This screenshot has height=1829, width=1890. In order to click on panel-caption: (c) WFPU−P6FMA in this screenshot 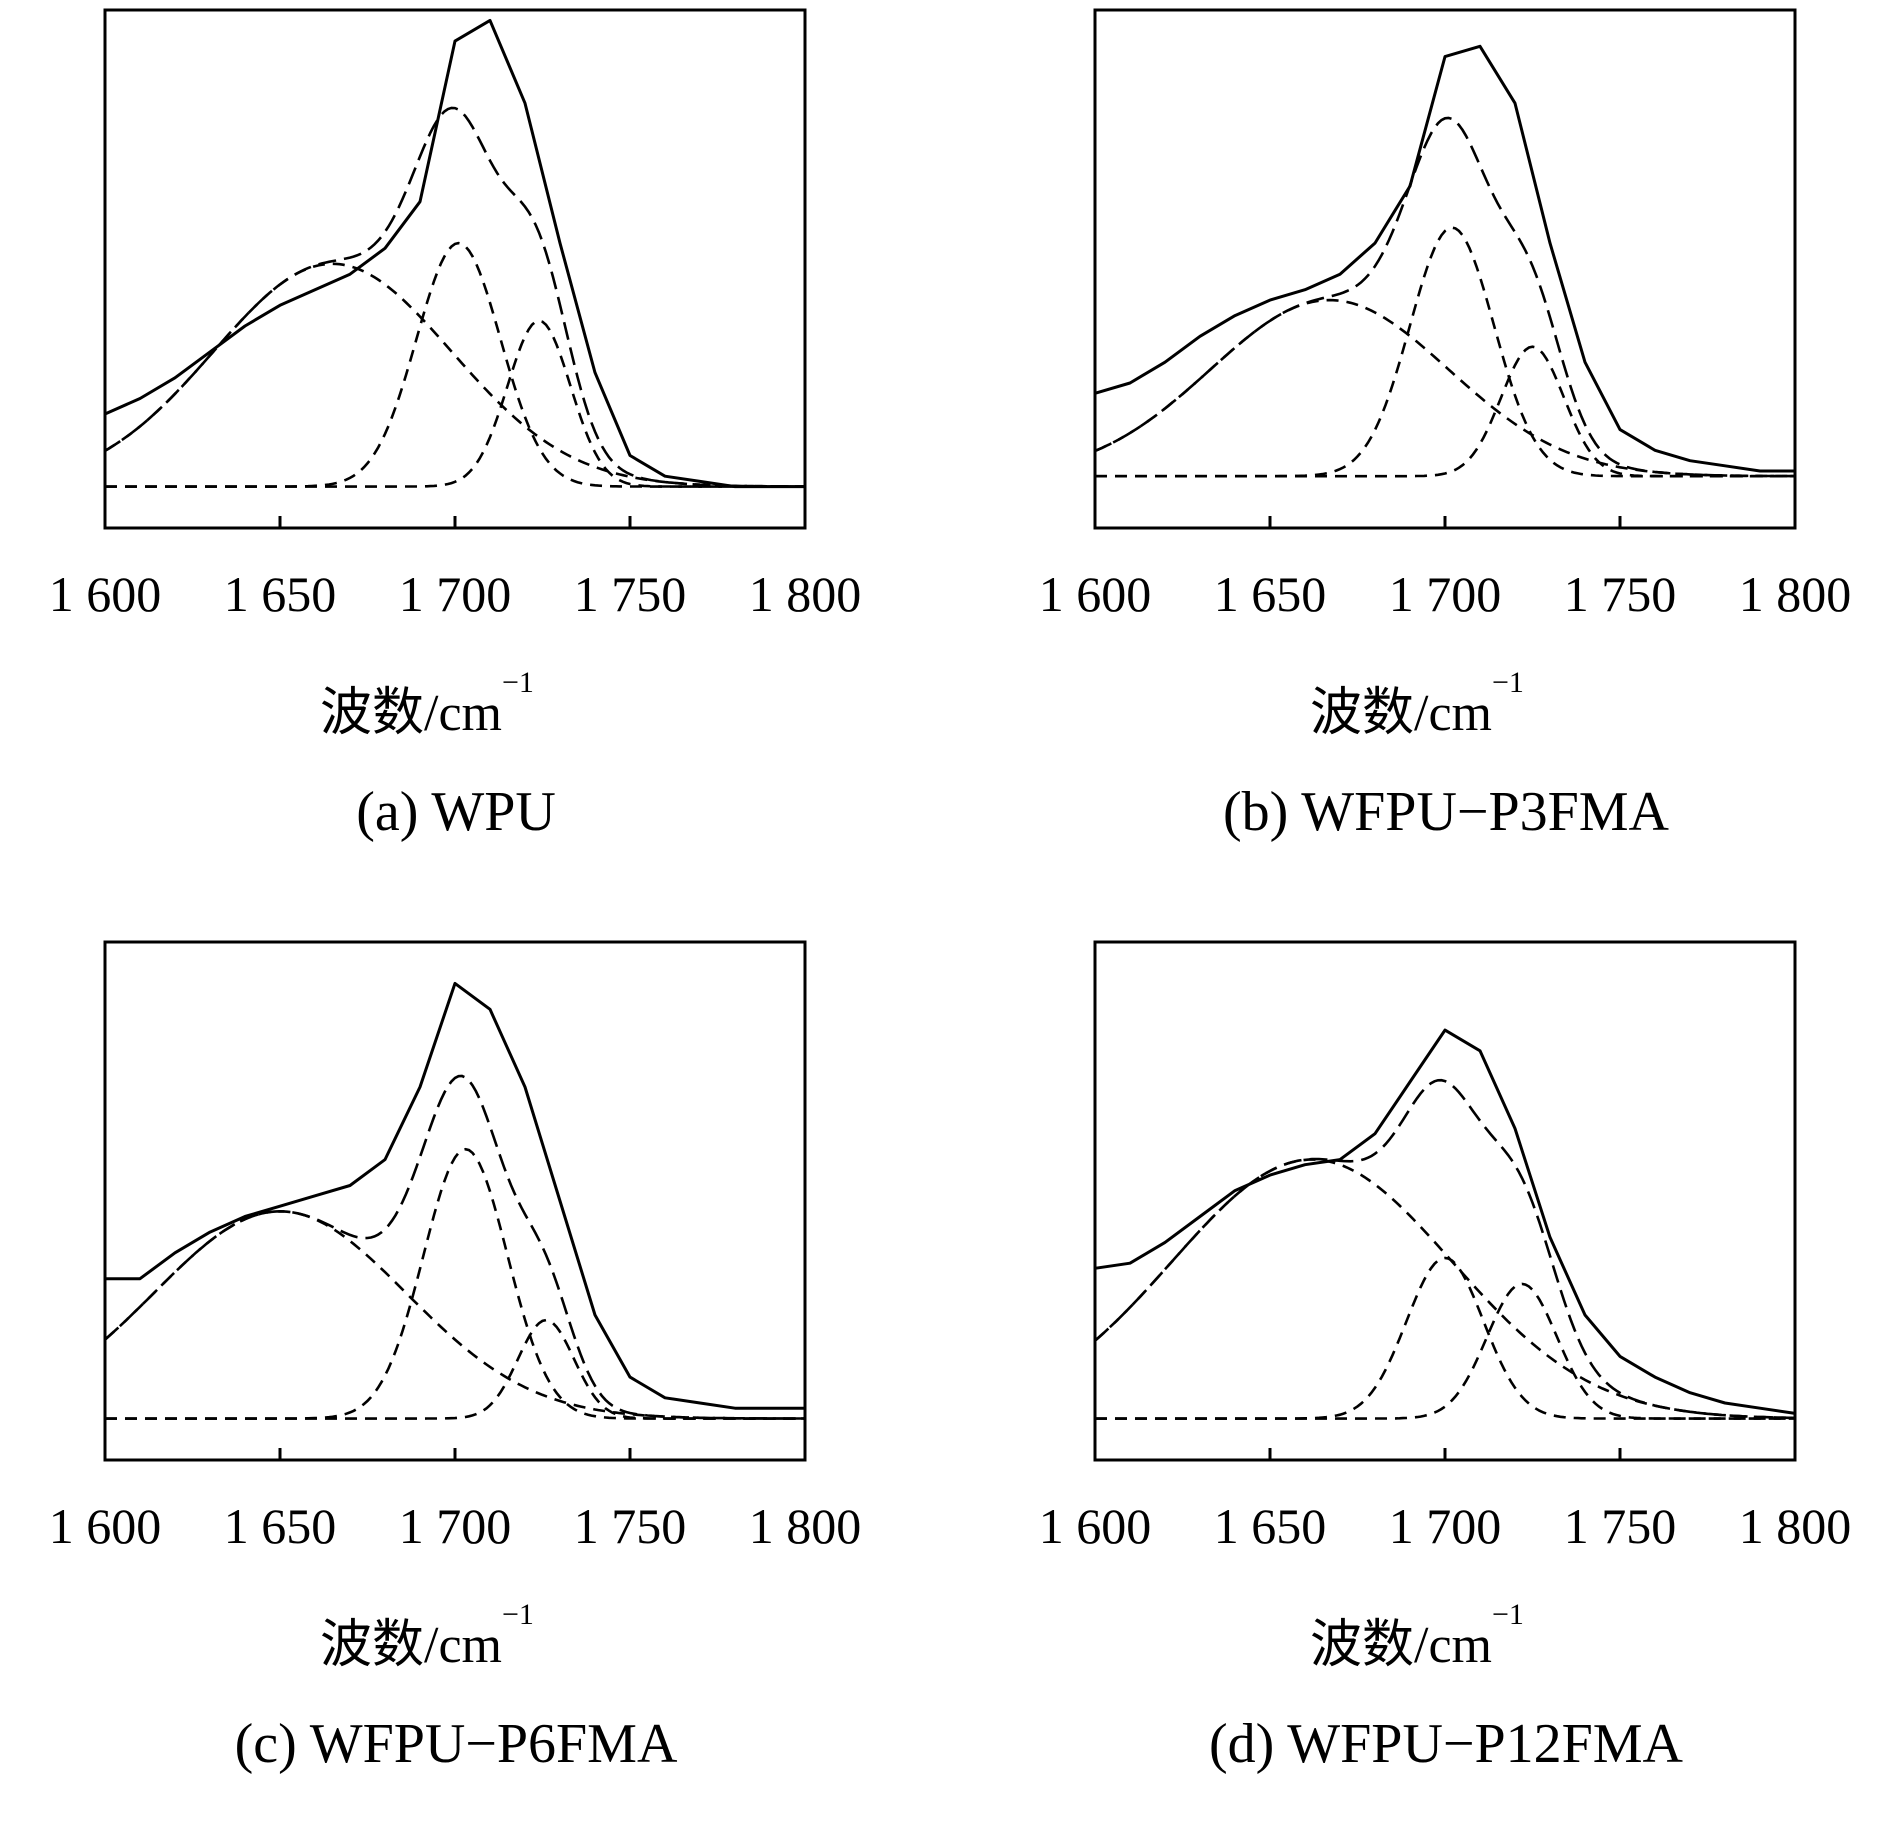, I will do `click(456, 1744)`.